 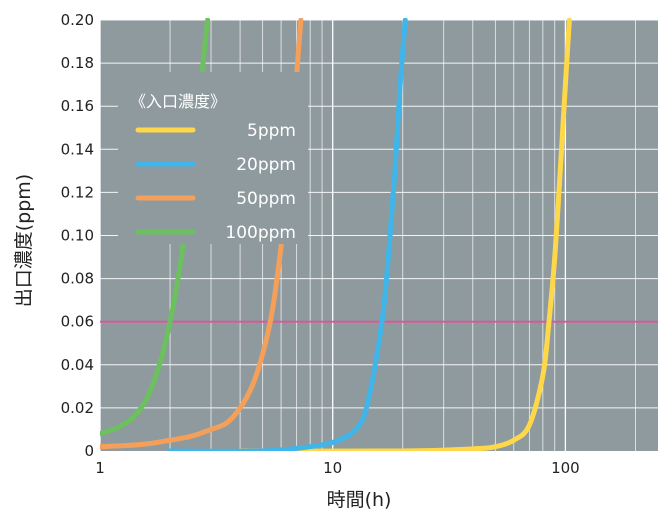 I want to click on y-axis-title: 出口濃度(ppm), so click(x=24, y=240).